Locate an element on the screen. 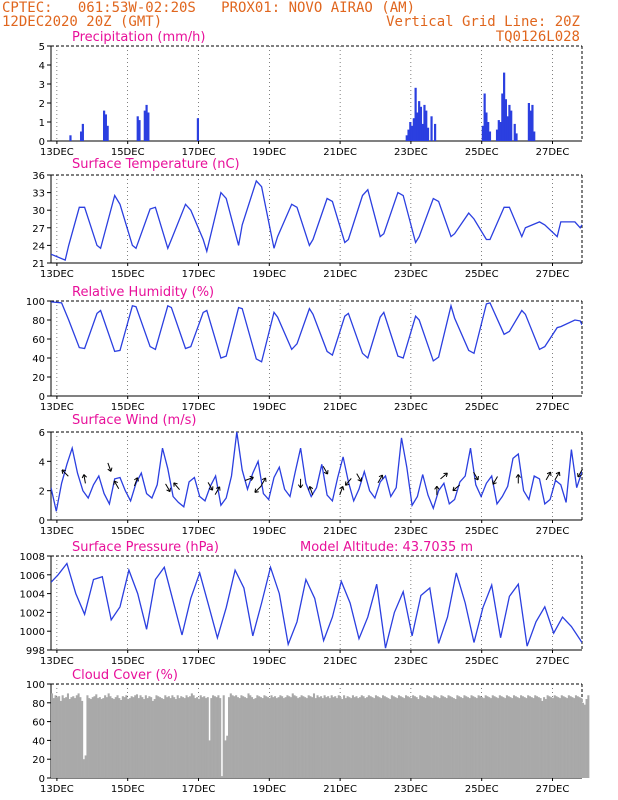 The image size is (618, 800). y-tick-label: 40 is located at coordinates (38, 741).